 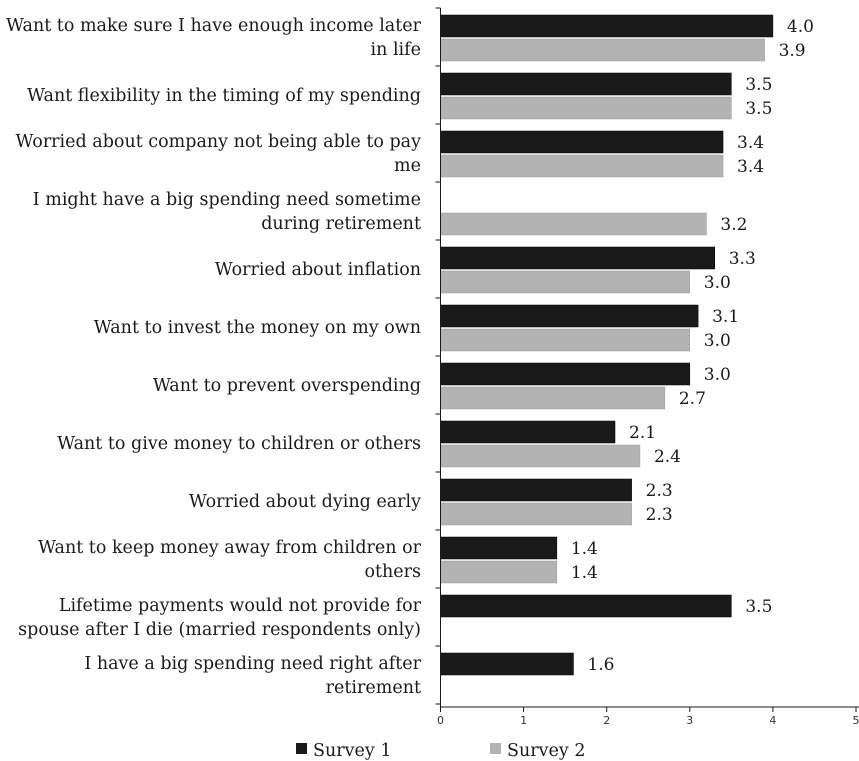 What do you see at coordinates (772, 720) in the screenshot?
I see `x-tick-label: 4` at bounding box center [772, 720].